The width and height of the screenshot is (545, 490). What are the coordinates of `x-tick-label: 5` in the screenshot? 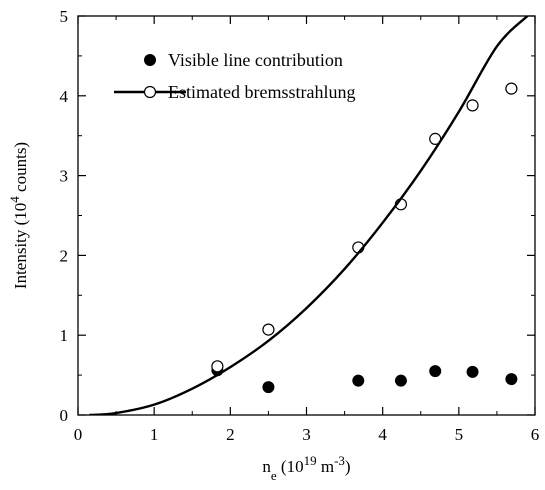 It's located at (459, 434).